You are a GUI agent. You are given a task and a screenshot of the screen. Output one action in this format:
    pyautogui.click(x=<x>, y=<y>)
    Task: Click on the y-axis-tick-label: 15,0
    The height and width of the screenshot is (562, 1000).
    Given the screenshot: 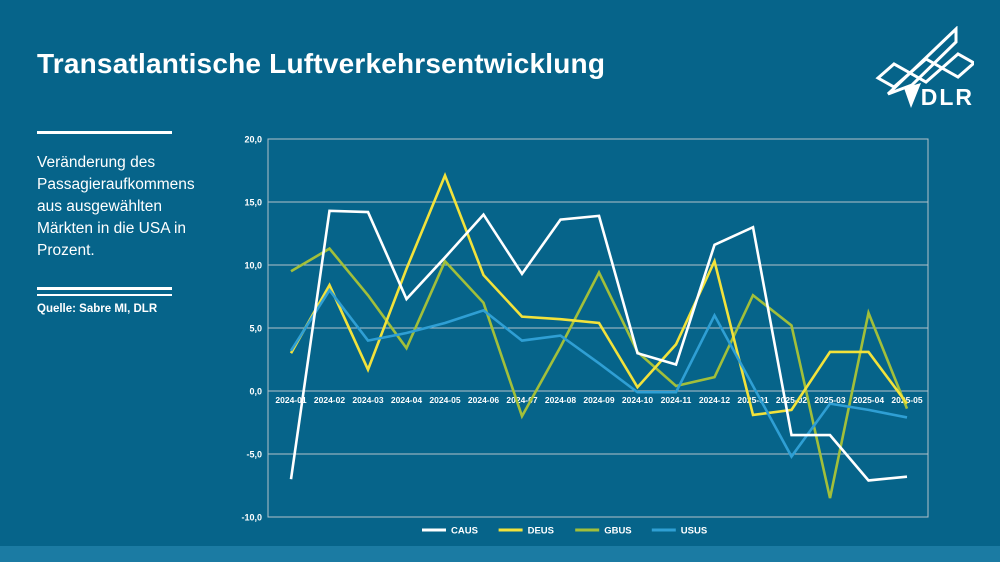 What is the action you would take?
    pyautogui.click(x=253, y=203)
    